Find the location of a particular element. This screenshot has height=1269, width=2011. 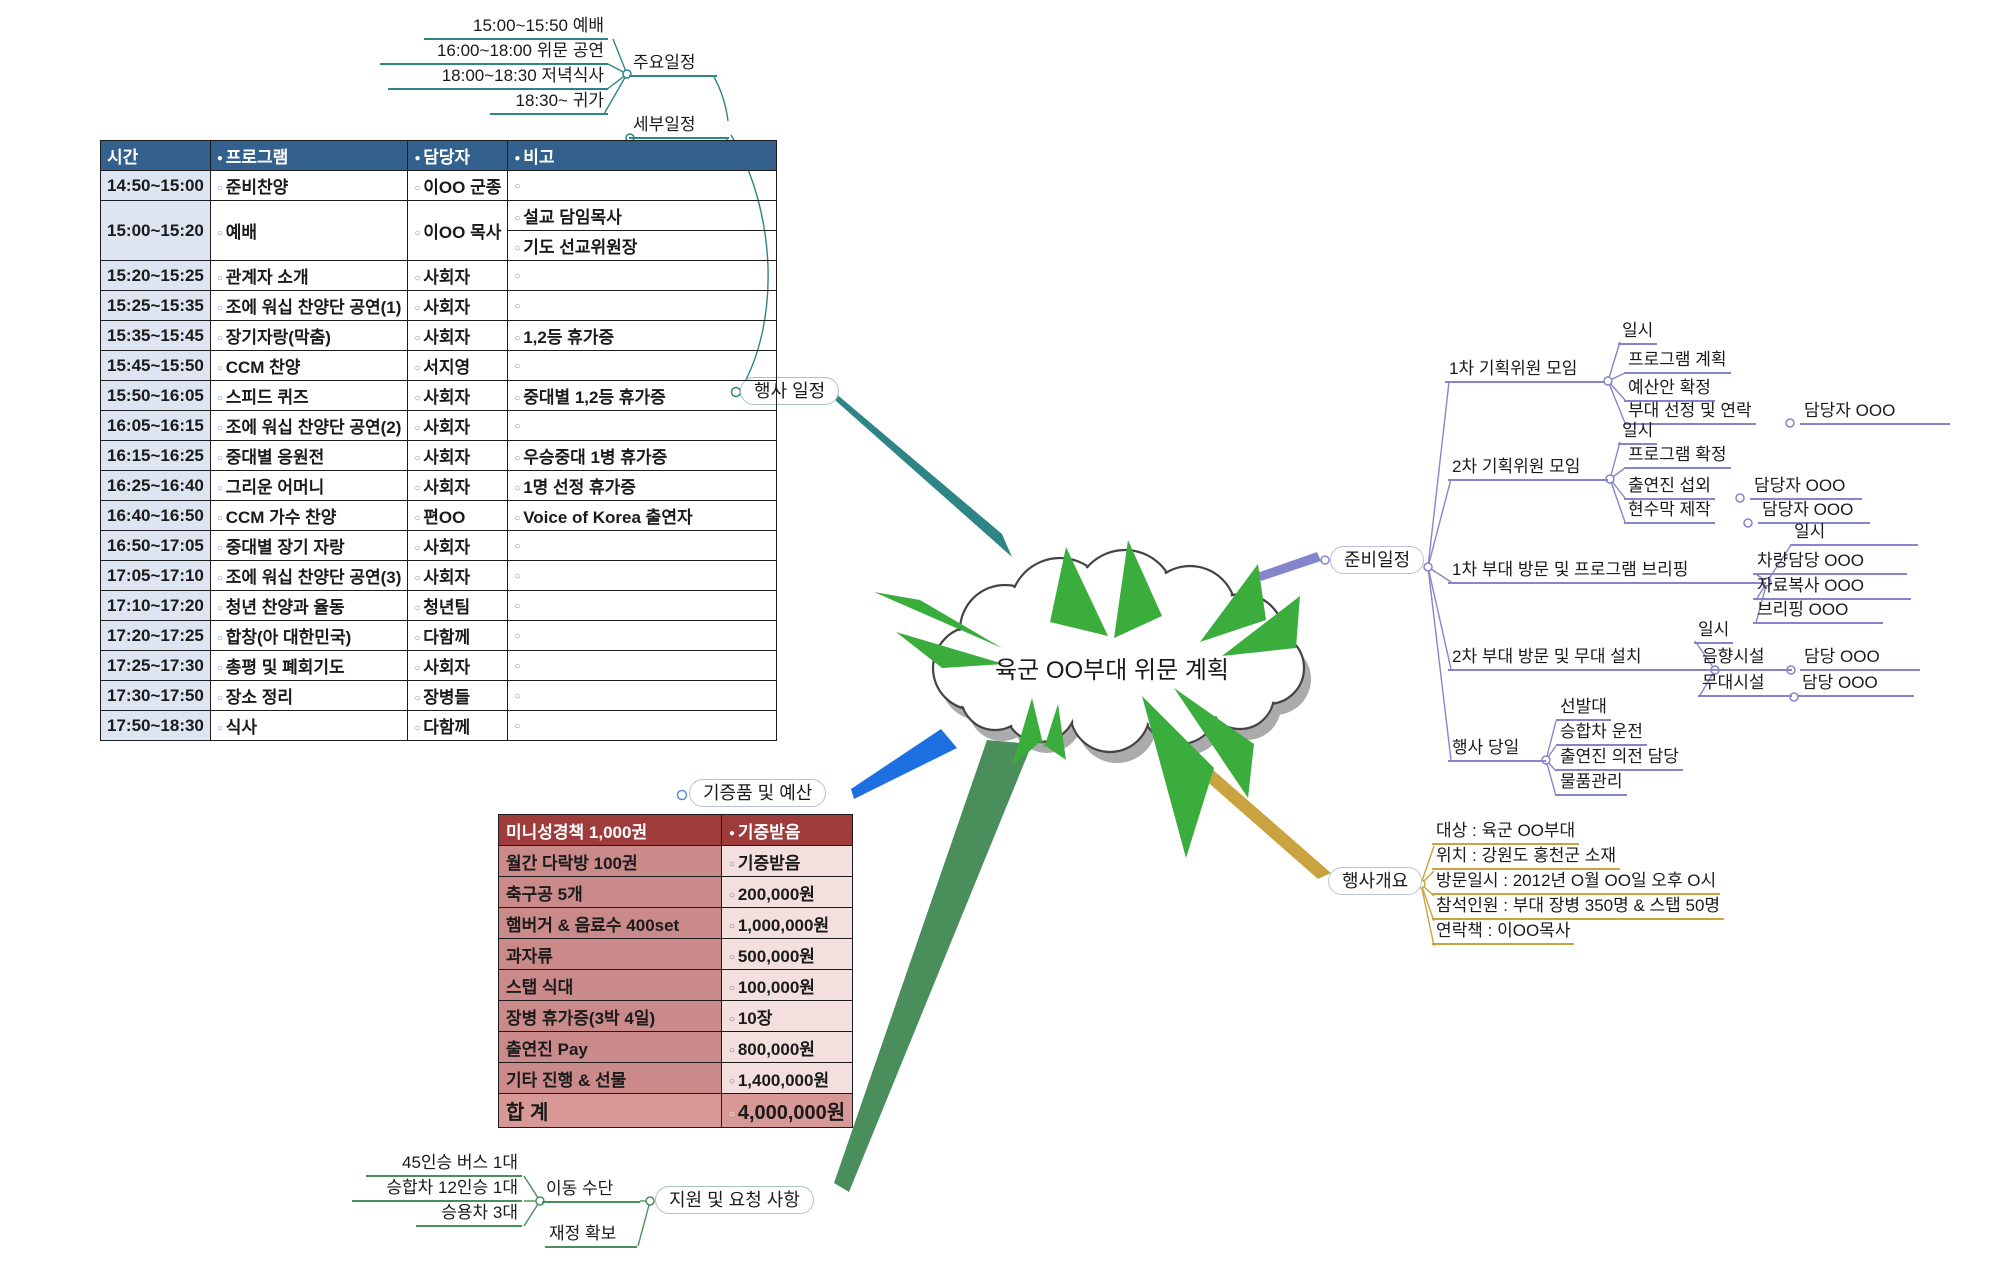

prep-item: 예산안 확정 is located at coordinates (1669, 390).